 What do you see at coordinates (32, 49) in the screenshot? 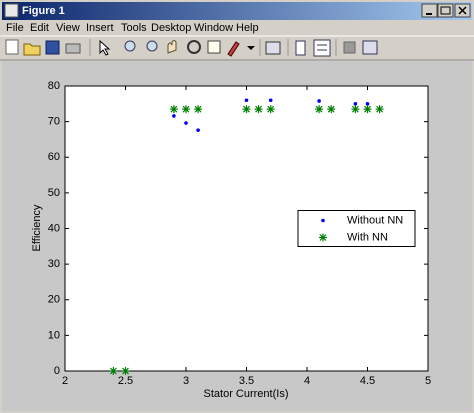
I see `open-icon` at bounding box center [32, 49].